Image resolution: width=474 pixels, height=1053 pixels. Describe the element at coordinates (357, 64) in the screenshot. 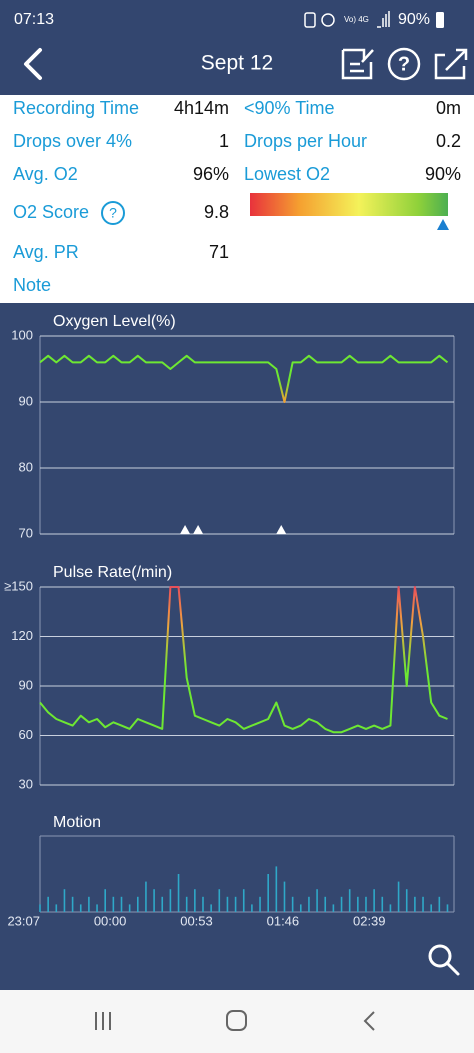

I see `note-button` at that location.